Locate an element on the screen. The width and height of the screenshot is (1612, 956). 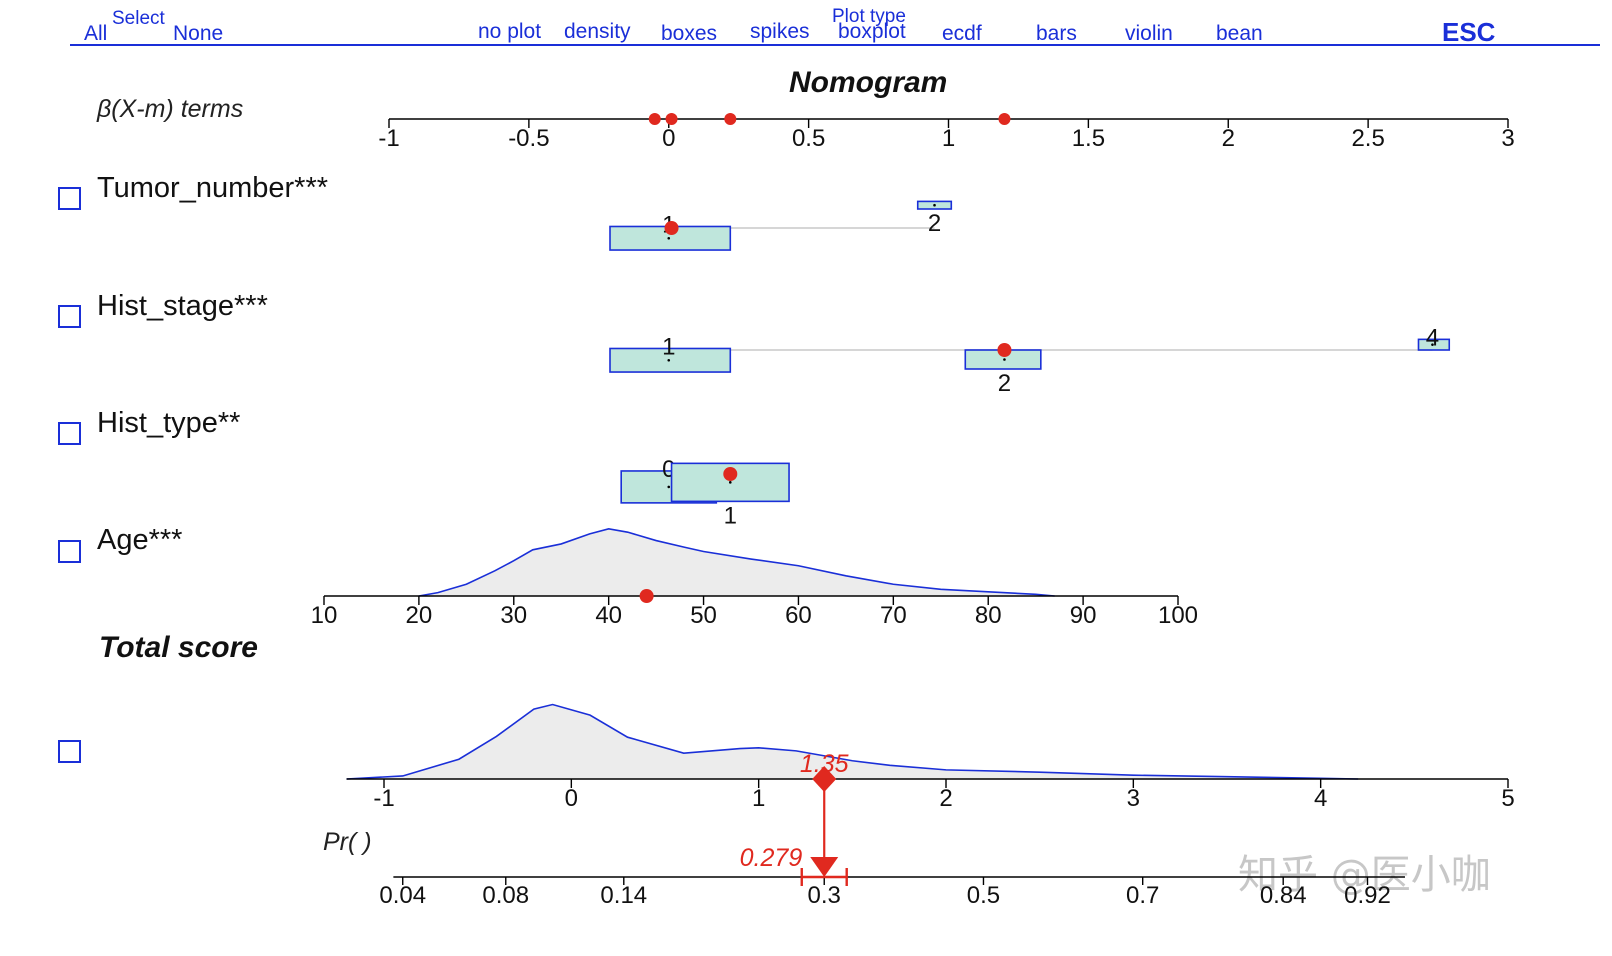
age-axis-tick-label: 10 is located at coordinates (324, 615).